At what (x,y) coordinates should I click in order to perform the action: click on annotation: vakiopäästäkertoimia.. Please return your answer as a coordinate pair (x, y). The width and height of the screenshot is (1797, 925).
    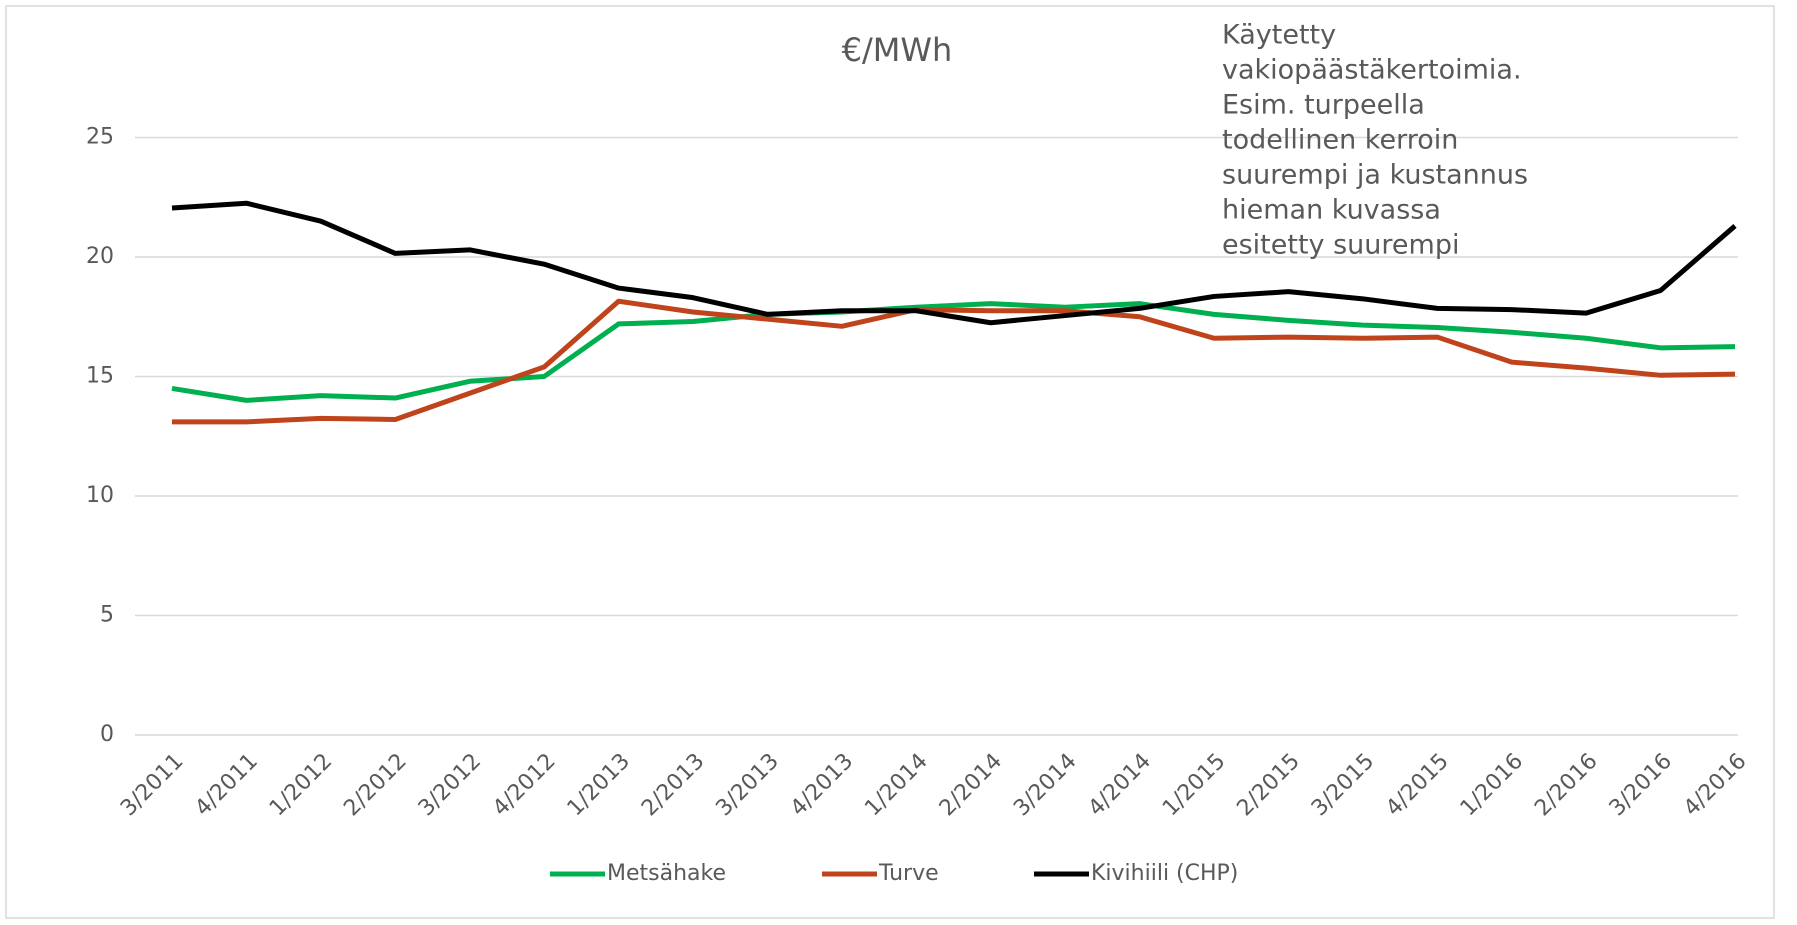
    Looking at the image, I should click on (1372, 70).